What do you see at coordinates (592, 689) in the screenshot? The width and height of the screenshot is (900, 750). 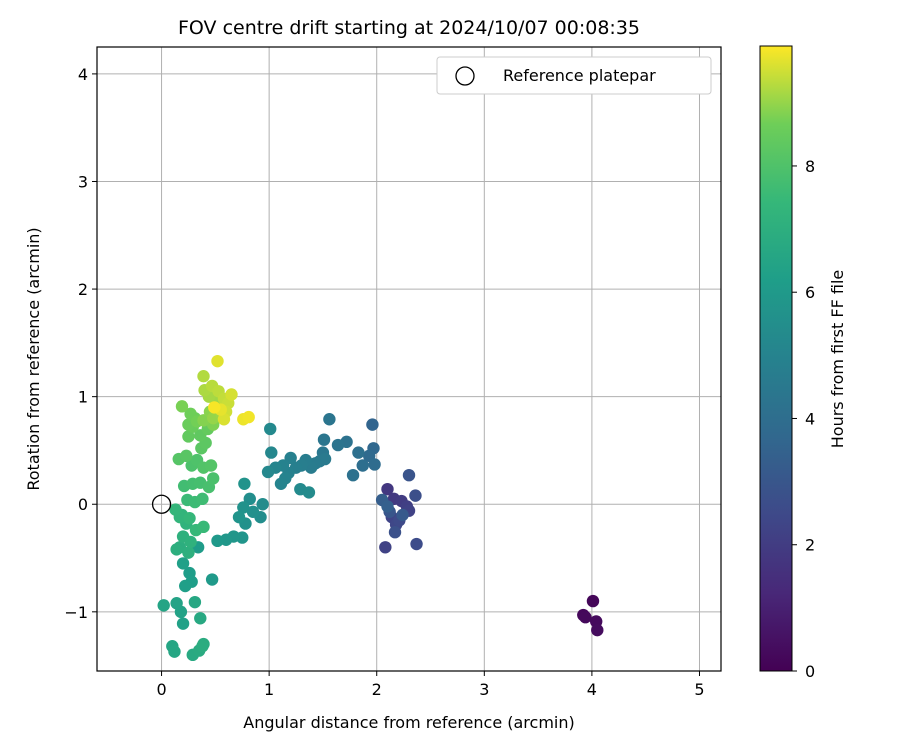 I see `x-tick-label: 4` at bounding box center [592, 689].